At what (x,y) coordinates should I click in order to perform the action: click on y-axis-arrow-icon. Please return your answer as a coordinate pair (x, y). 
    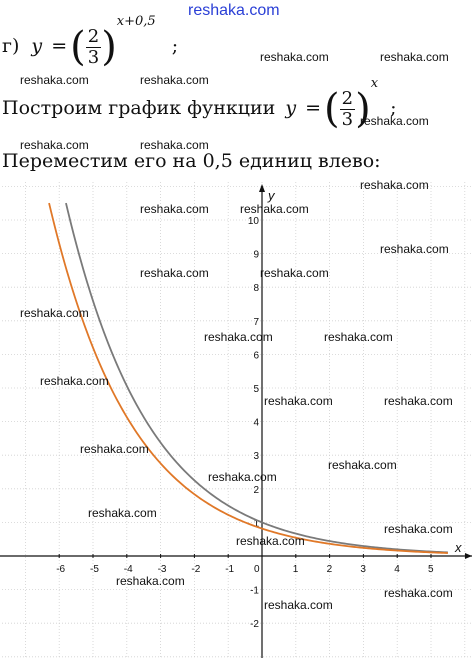
    Looking at the image, I should click on (262, 188).